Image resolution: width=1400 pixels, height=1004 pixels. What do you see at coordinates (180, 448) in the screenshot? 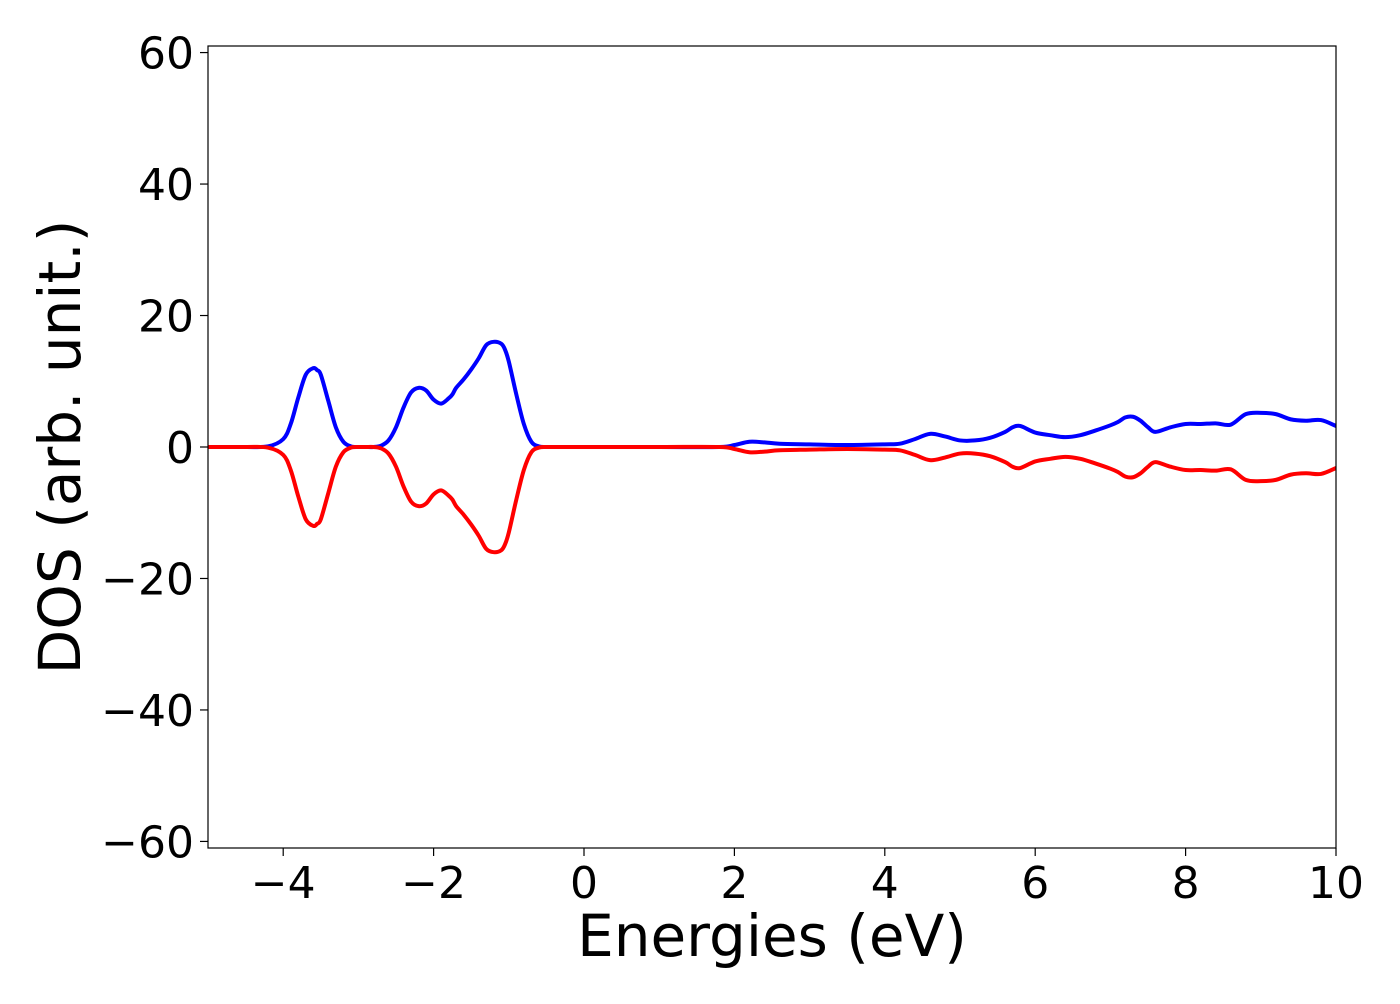
I see `y-tick-label: 0` at bounding box center [180, 448].